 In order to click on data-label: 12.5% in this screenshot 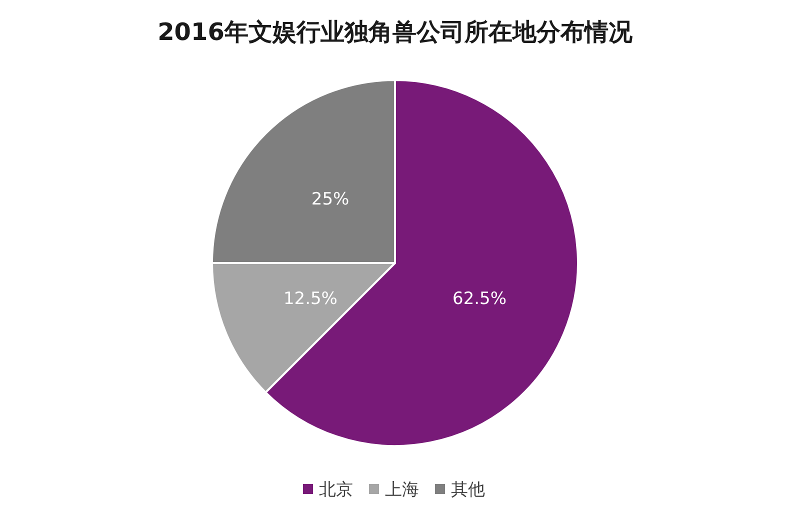, I will do `click(310, 299)`.